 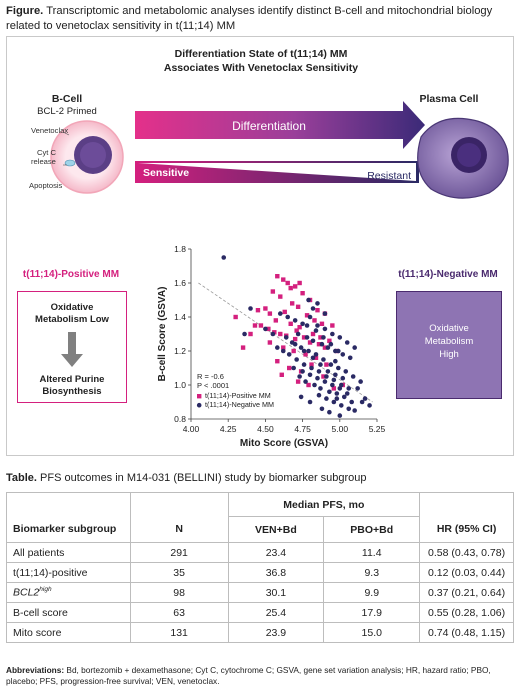 I want to click on x-axis-title: Mito Score (GSVA), so click(x=284, y=443).